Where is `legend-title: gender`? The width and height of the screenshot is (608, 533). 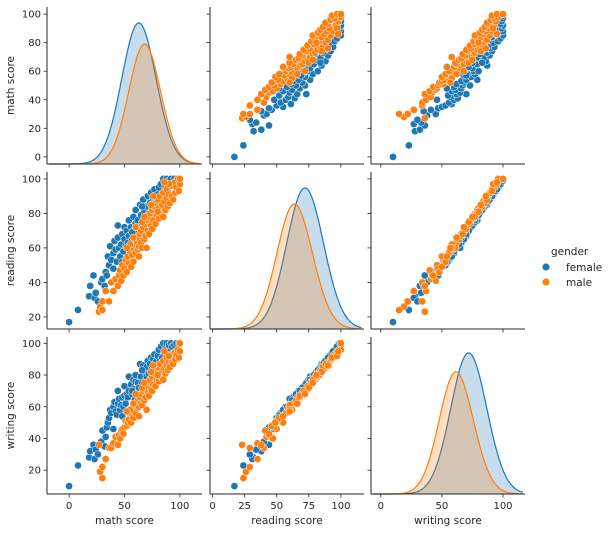
legend-title: gender is located at coordinates (570, 252).